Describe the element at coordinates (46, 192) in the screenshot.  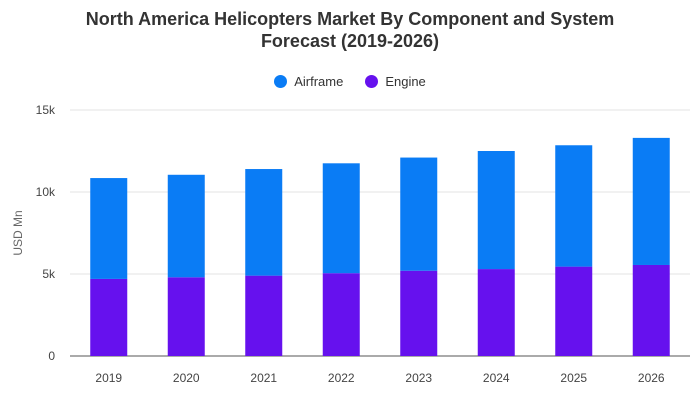
I see `y-tick-label: 10k` at that location.